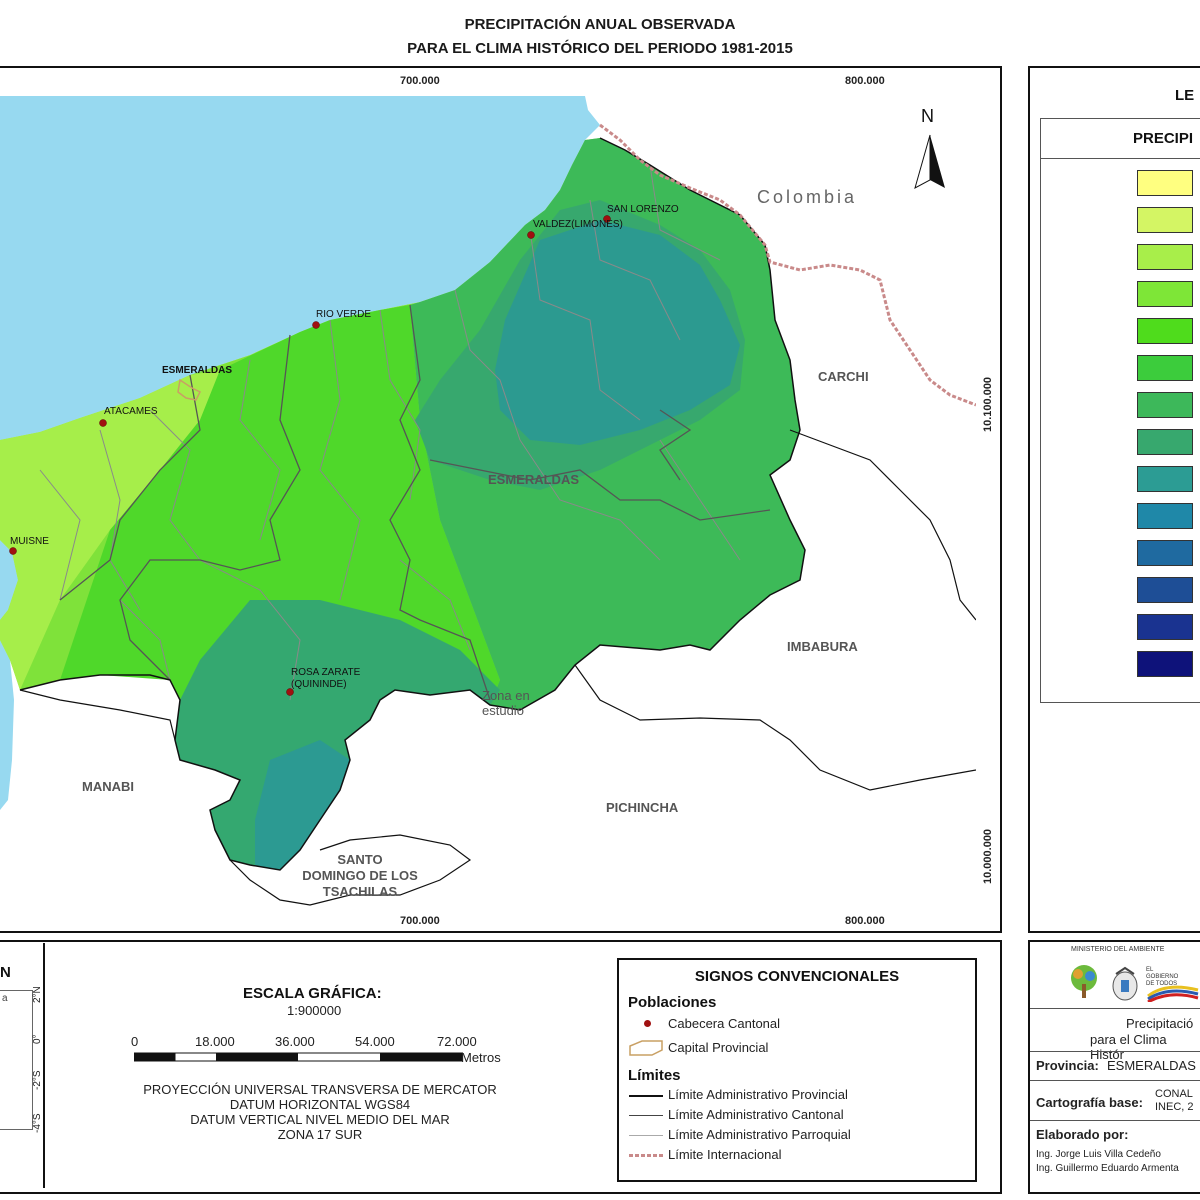 This screenshot has height=1200, width=1200. What do you see at coordinates (646, 1048) in the screenshot?
I see `capital-symbol-icon` at bounding box center [646, 1048].